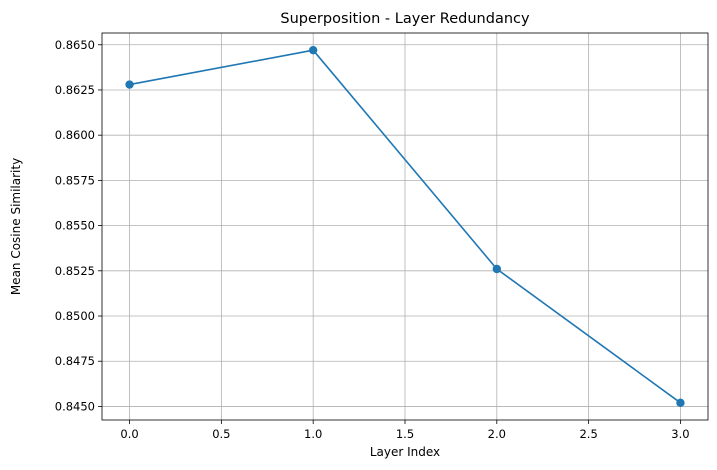 The image size is (717, 470). I want to click on x-tick-label: 0.5, so click(221, 434).